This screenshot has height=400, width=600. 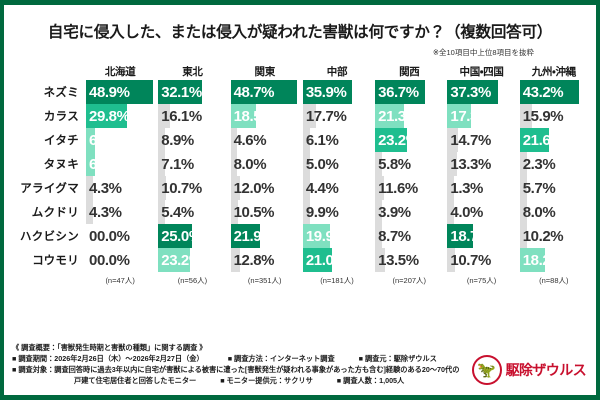 What do you see at coordinates (264, 116) in the screenshot?
I see `data-cell: 18.5%` at bounding box center [264, 116].